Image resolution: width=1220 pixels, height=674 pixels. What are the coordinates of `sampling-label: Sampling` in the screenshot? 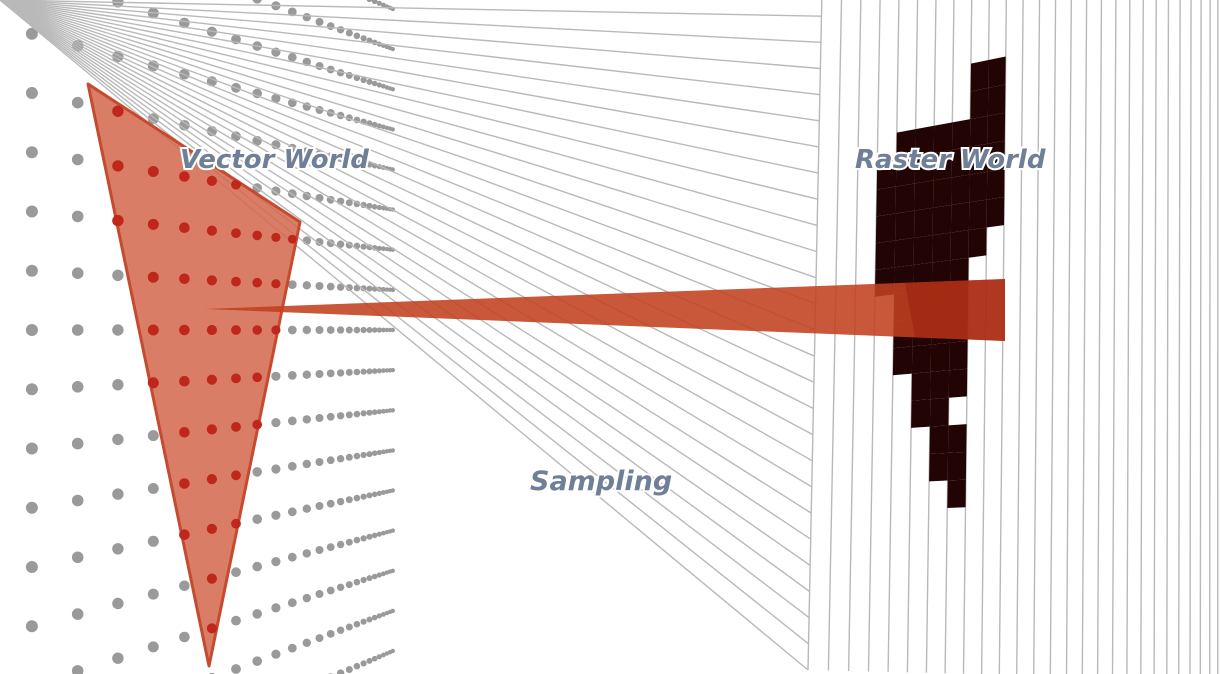 It's located at (601, 481).